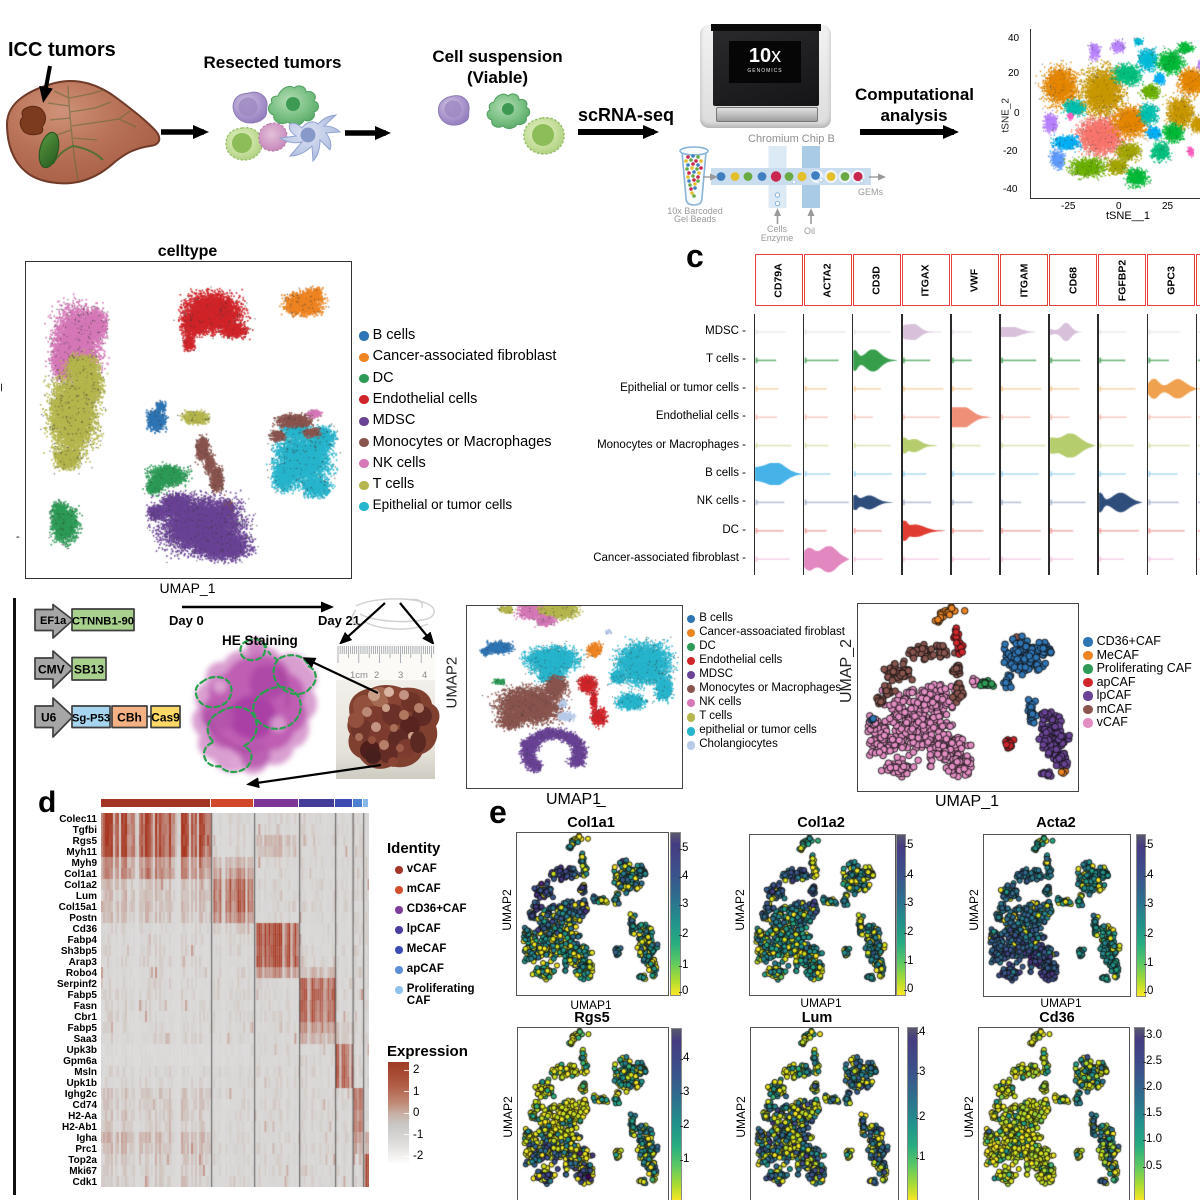 This screenshot has height=1200, width=1200. What do you see at coordinates (376, 675) in the screenshot?
I see `svg-text: 2` at bounding box center [376, 675].